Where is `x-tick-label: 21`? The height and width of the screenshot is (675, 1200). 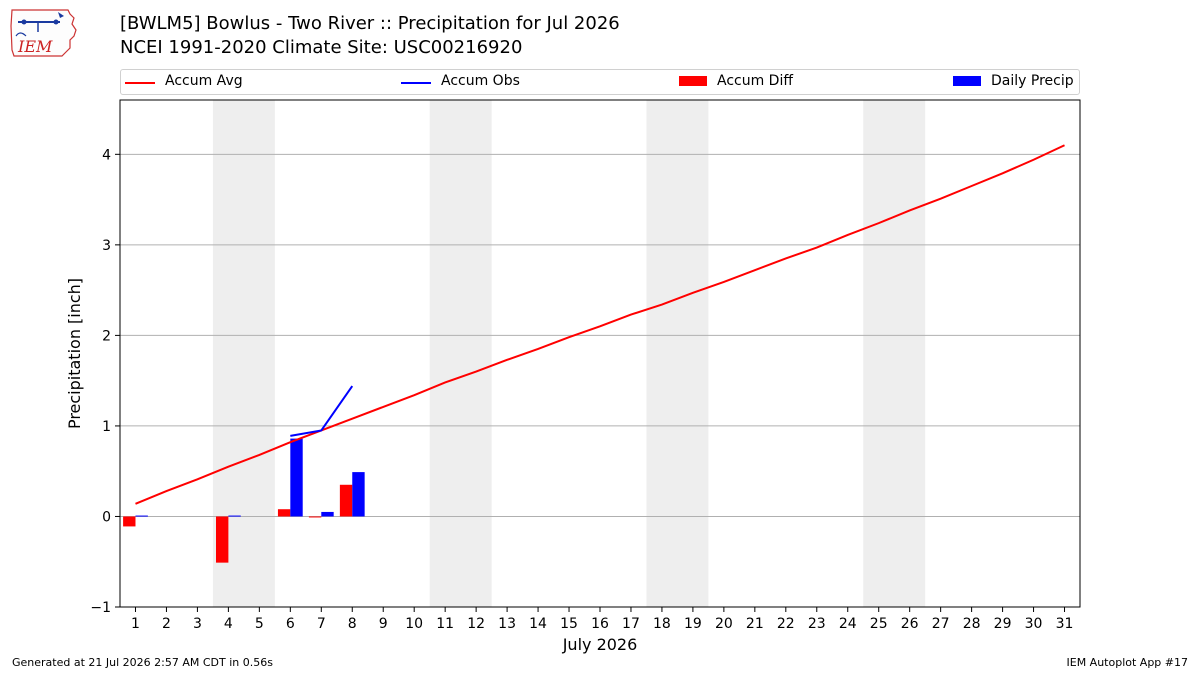
x-tick-label: 21 is located at coordinates (755, 624).